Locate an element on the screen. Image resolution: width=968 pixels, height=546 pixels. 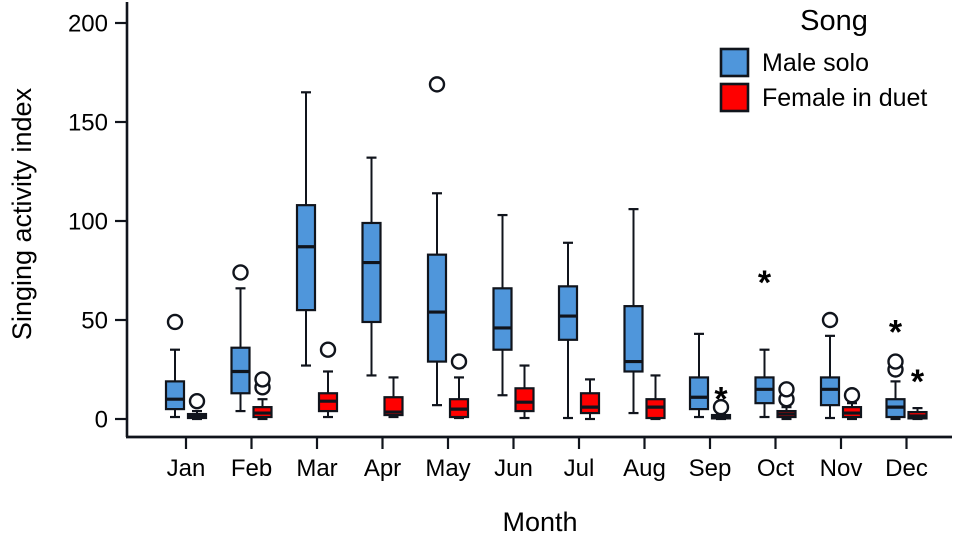
box-female-in-duet-may is located at coordinates (459, 386).